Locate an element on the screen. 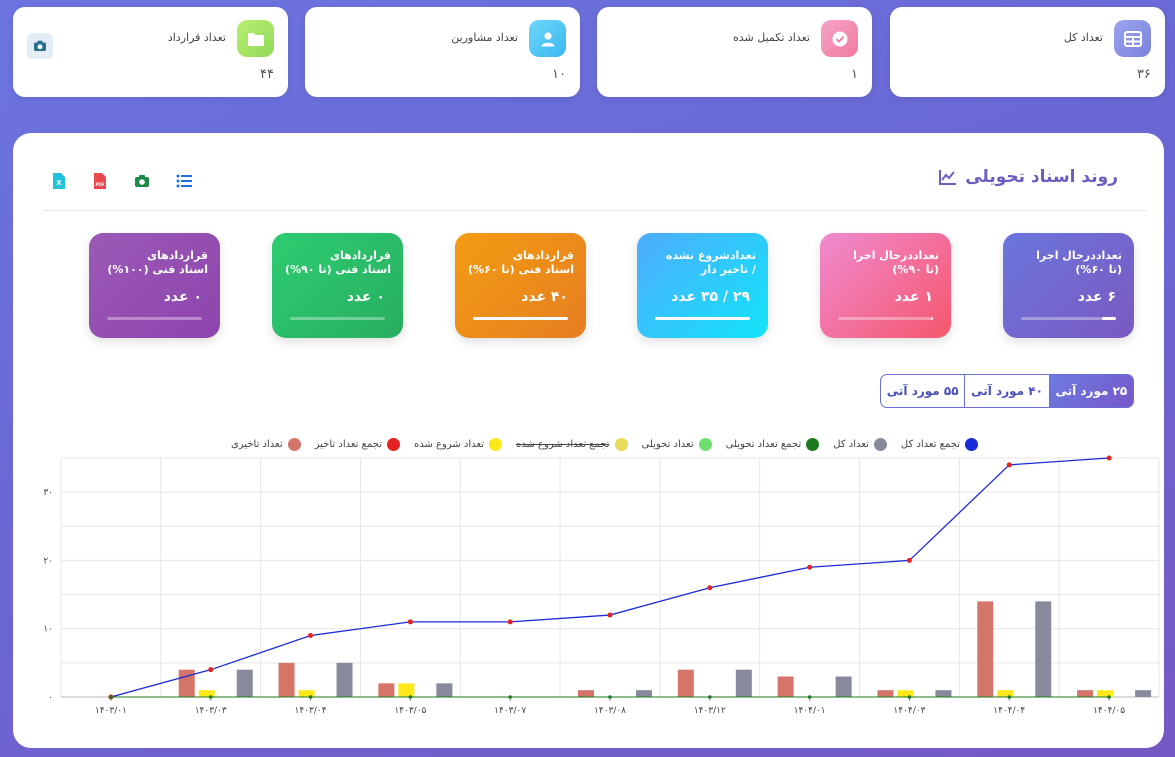  kpi-value: ۶ عدد is located at coordinates (1096, 297).